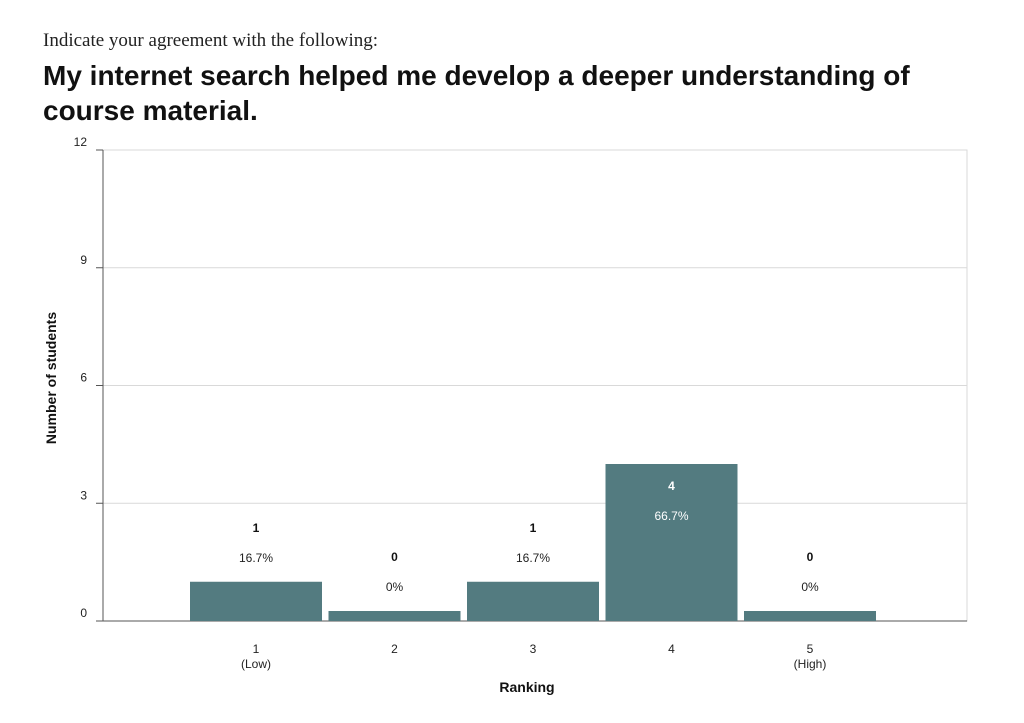 This screenshot has width=1024, height=723. Describe the element at coordinates (671, 649) in the screenshot. I see `x-tick-label: 4` at that location.